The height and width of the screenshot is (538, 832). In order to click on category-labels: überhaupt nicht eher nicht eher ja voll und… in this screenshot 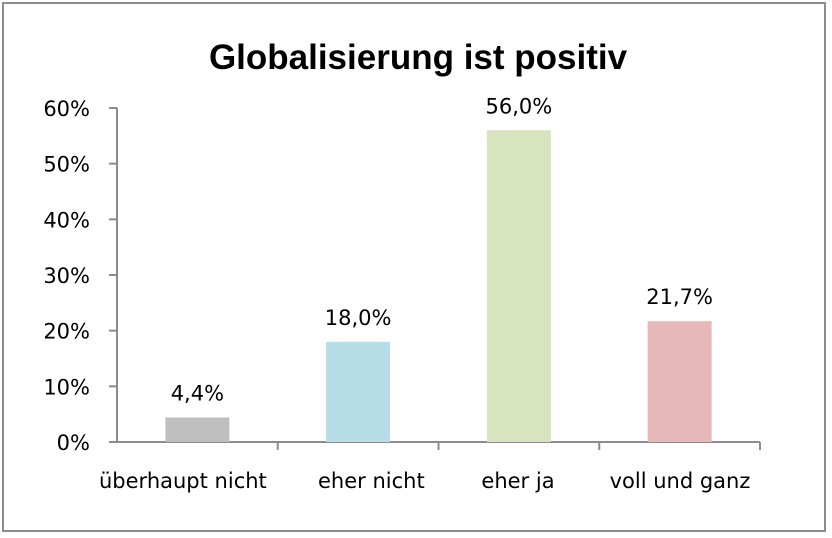, I will do `click(424, 481)`.